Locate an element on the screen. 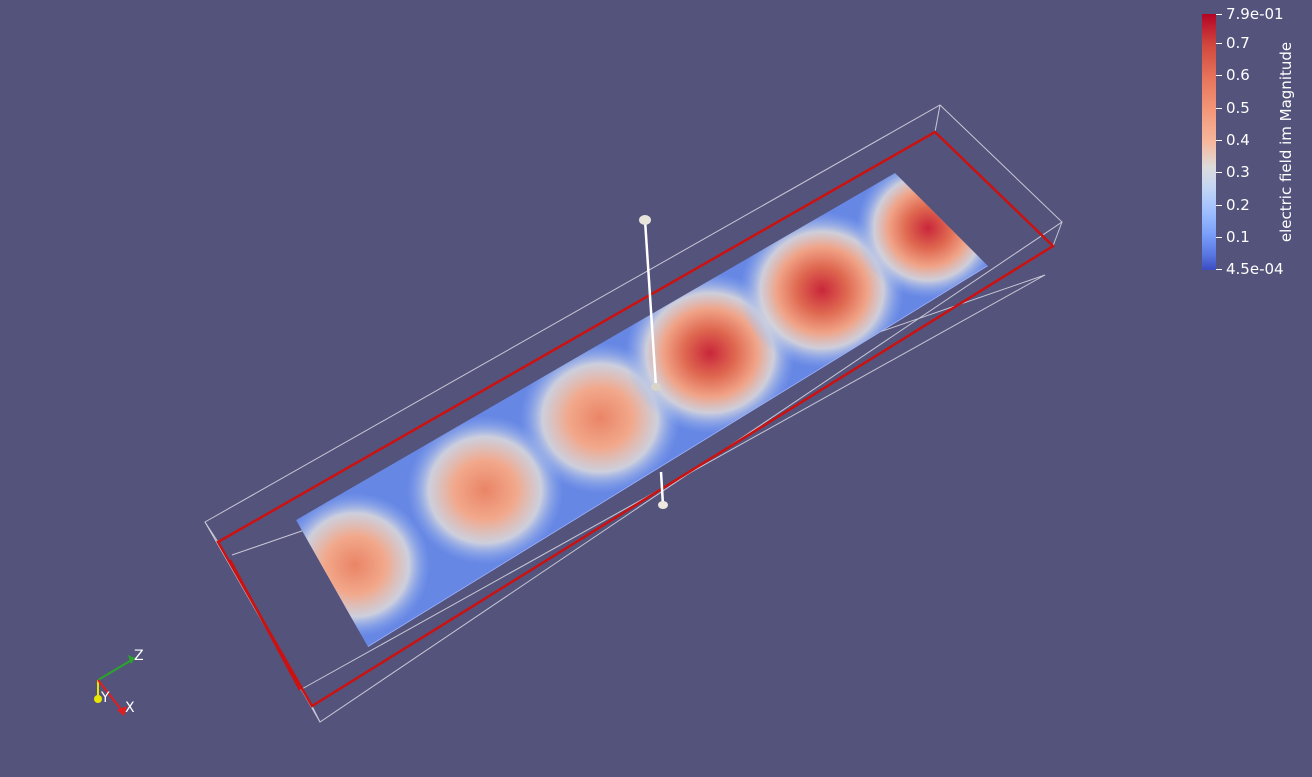 This screenshot has width=1312, height=777. line-probe-widget is located at coordinates (653, 362).